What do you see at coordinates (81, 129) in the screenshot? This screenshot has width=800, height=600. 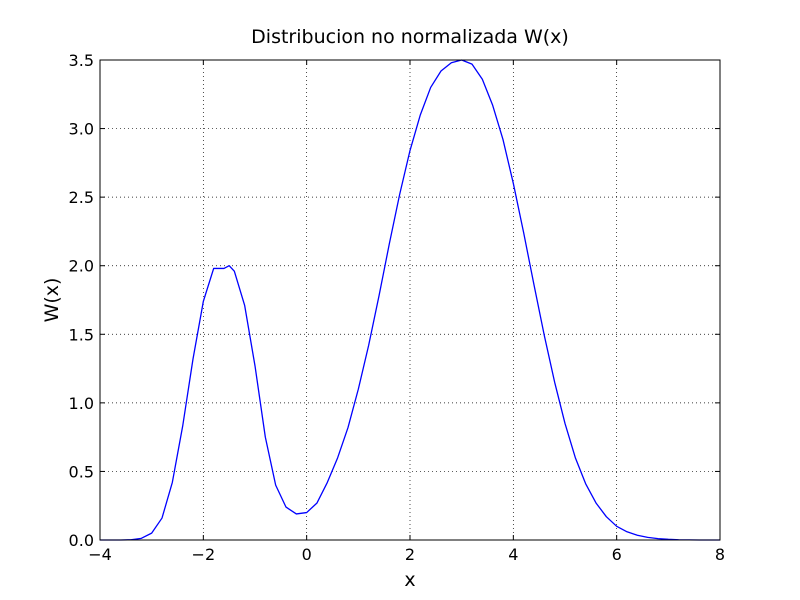 I see `y-tick-label: 3.0` at bounding box center [81, 129].